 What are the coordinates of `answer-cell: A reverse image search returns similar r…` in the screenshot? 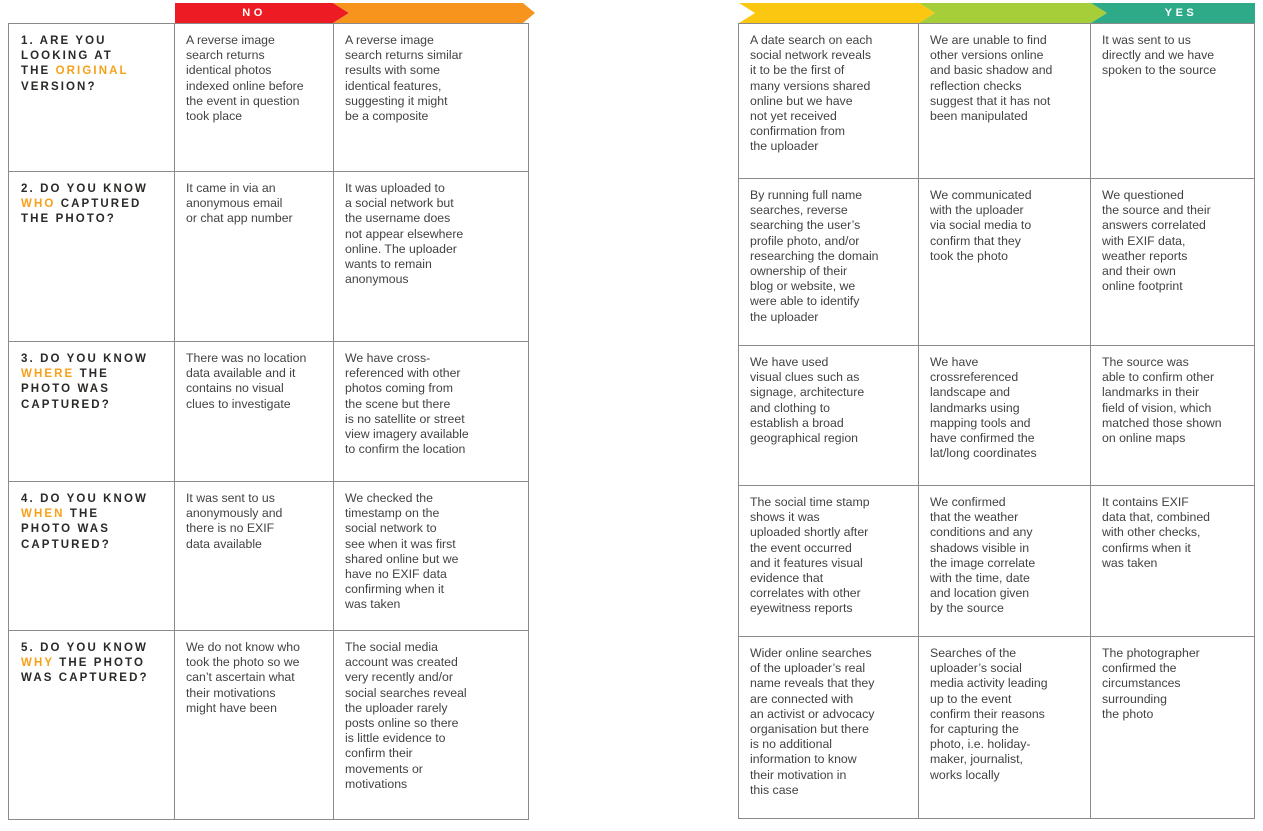 It's located at (431, 97).